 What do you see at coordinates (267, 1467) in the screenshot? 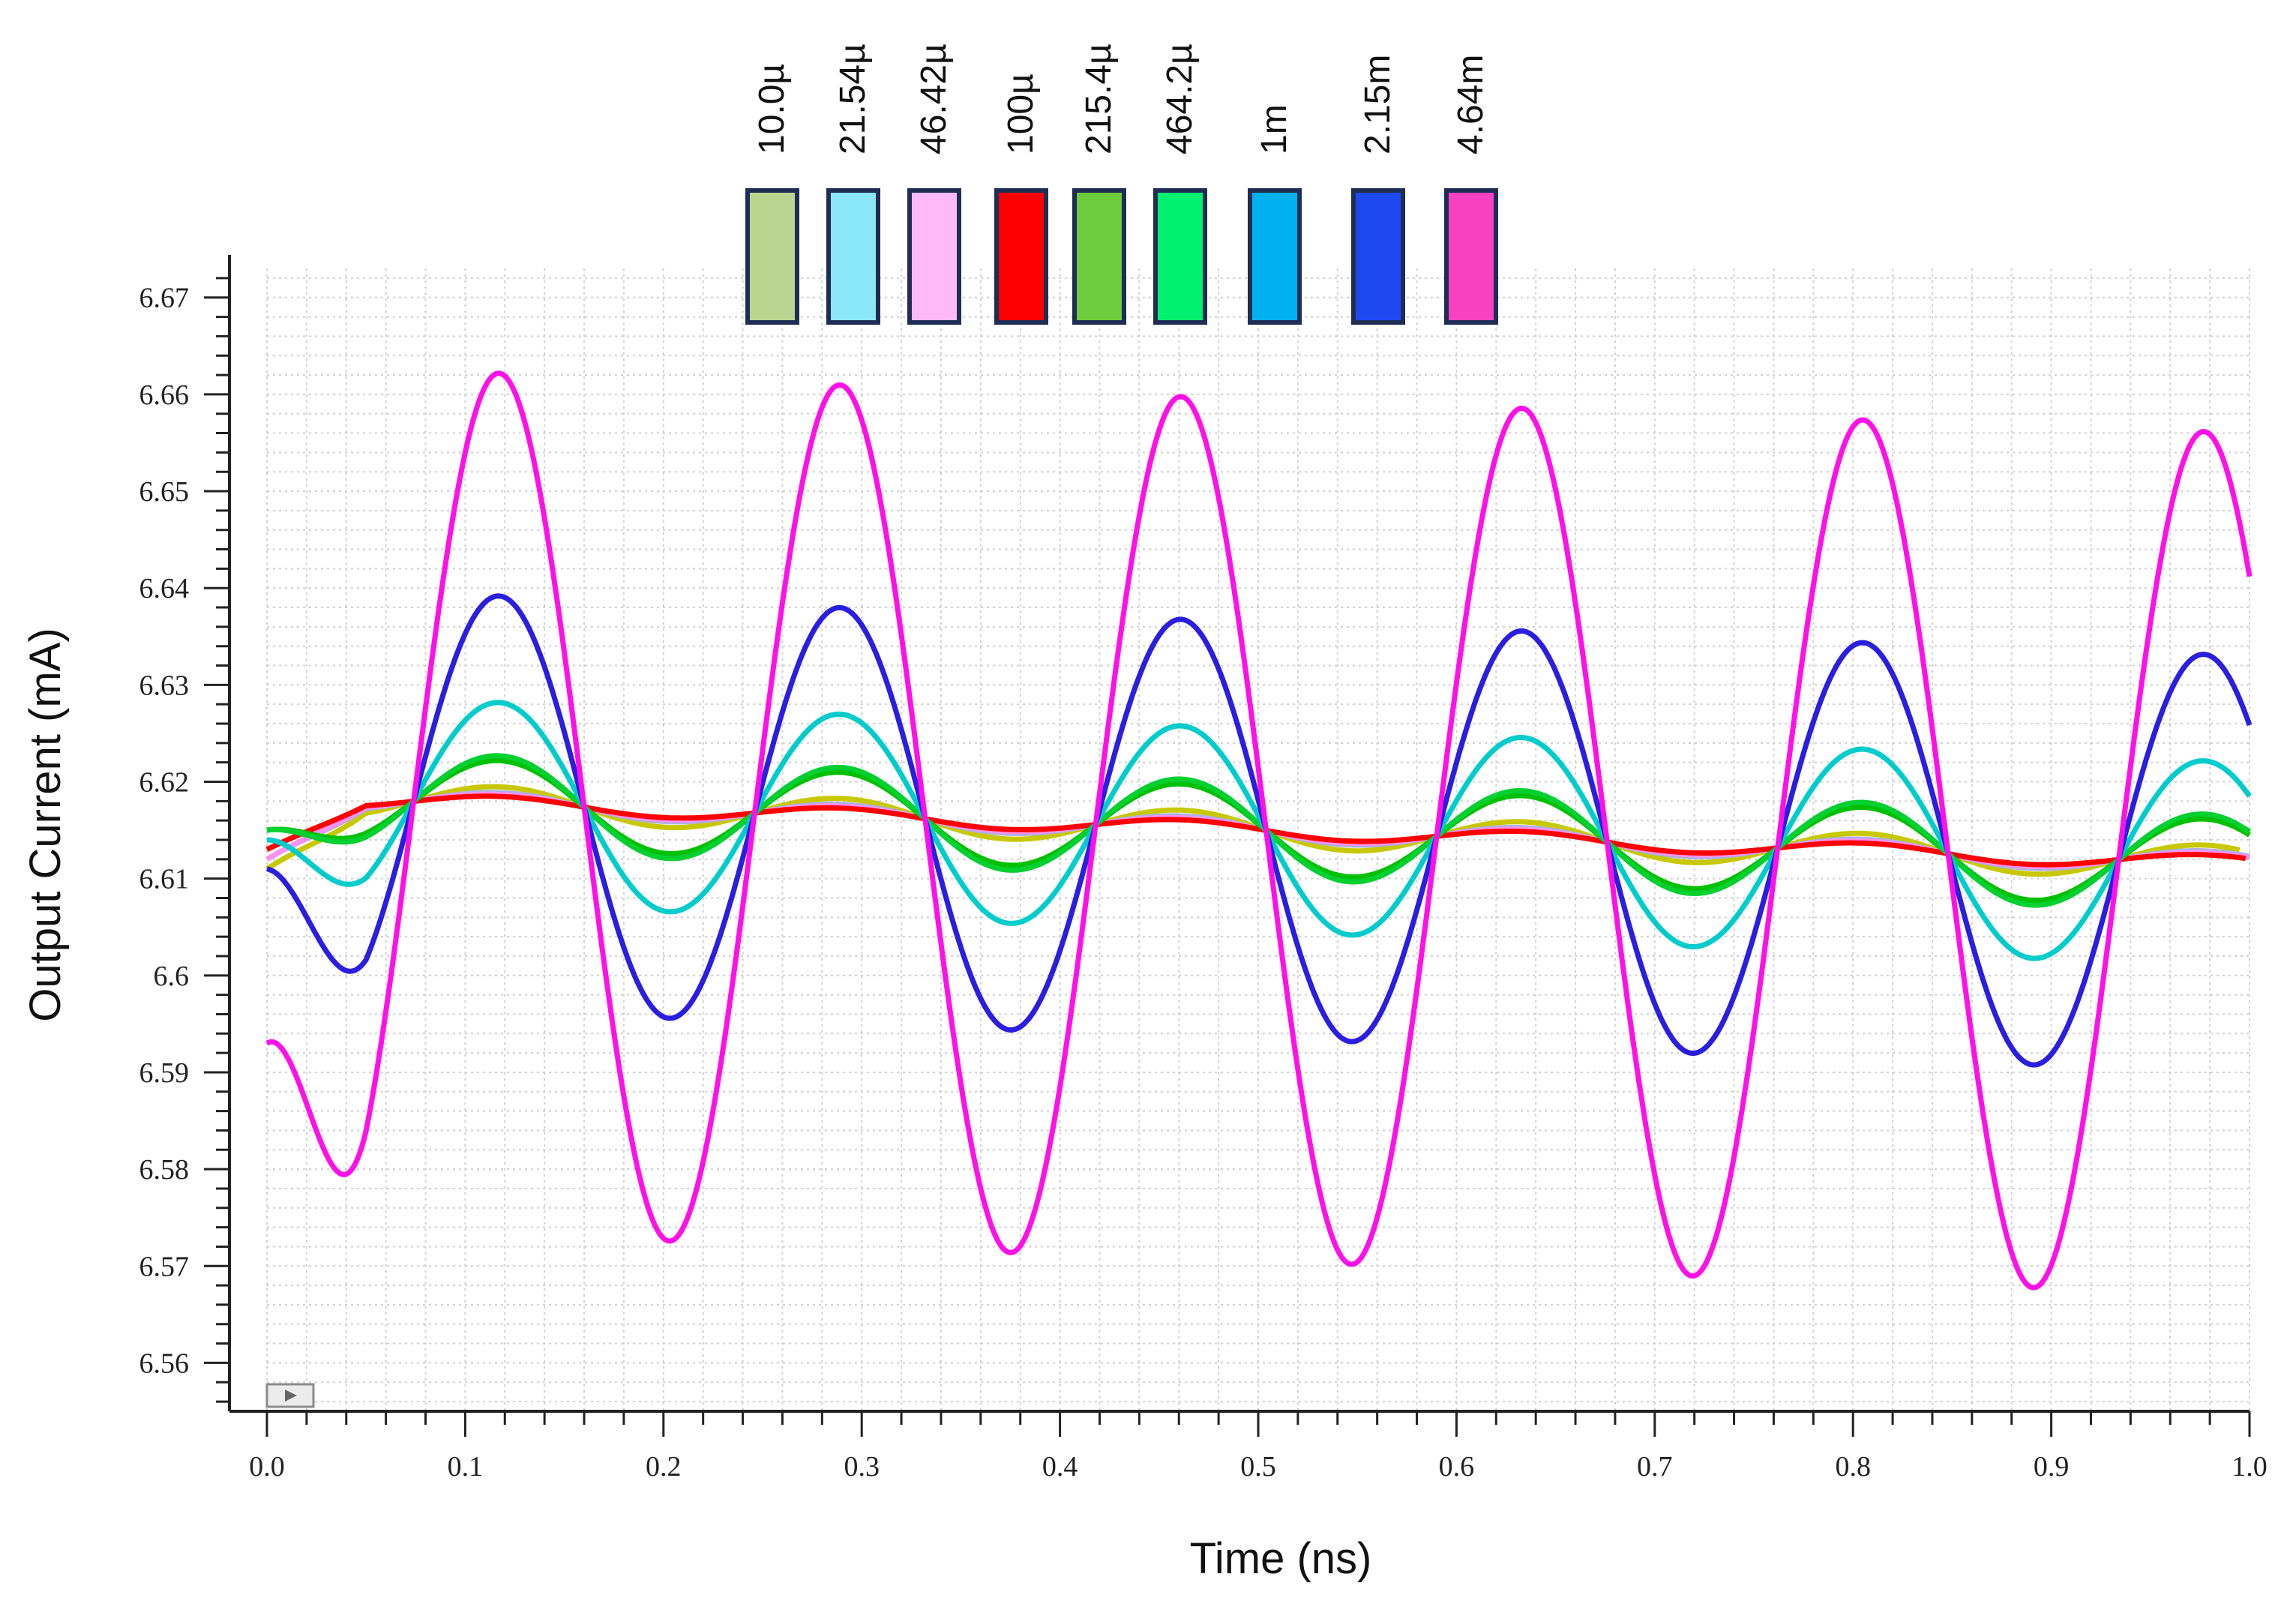
I see `x-tick-label: 0.0` at bounding box center [267, 1467].